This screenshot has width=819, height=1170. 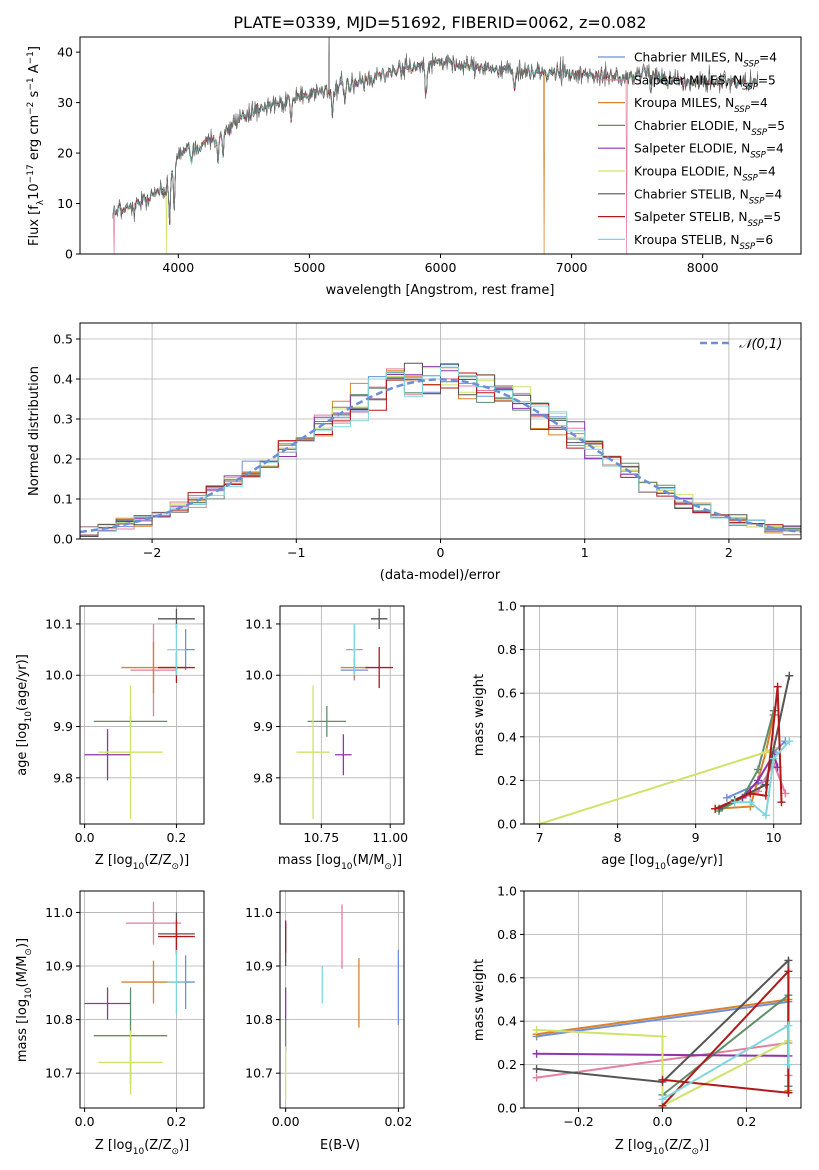 What do you see at coordinates (63, 419) in the screenshot?
I see `y-tick-label: 0.3` at bounding box center [63, 419].